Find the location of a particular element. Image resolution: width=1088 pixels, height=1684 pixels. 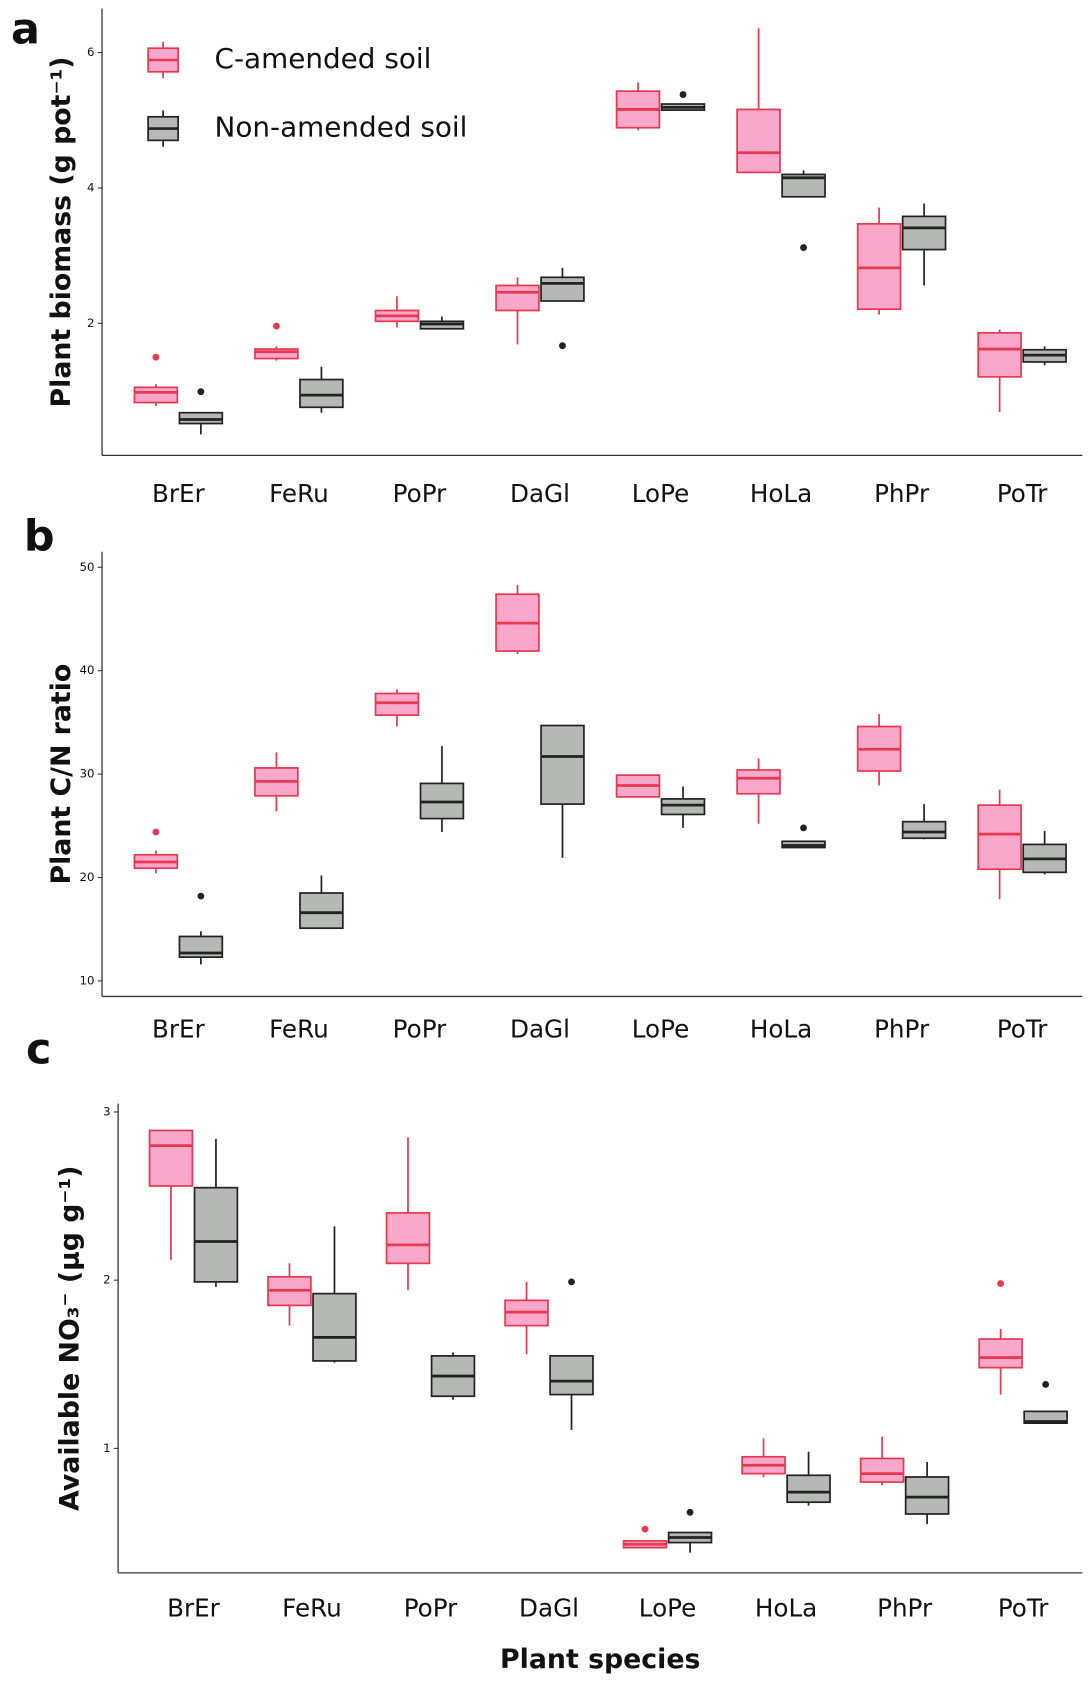

panel-label: a is located at coordinates (25, 30).